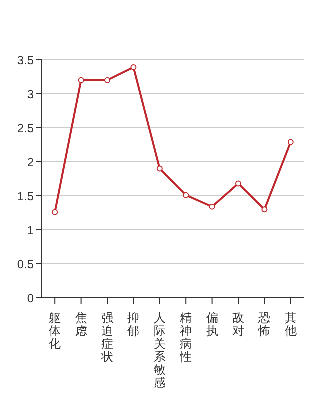 Image resolution: width=334 pixels, height=400 pixels. I want to click on x-tick-label: 其他, so click(290, 324).